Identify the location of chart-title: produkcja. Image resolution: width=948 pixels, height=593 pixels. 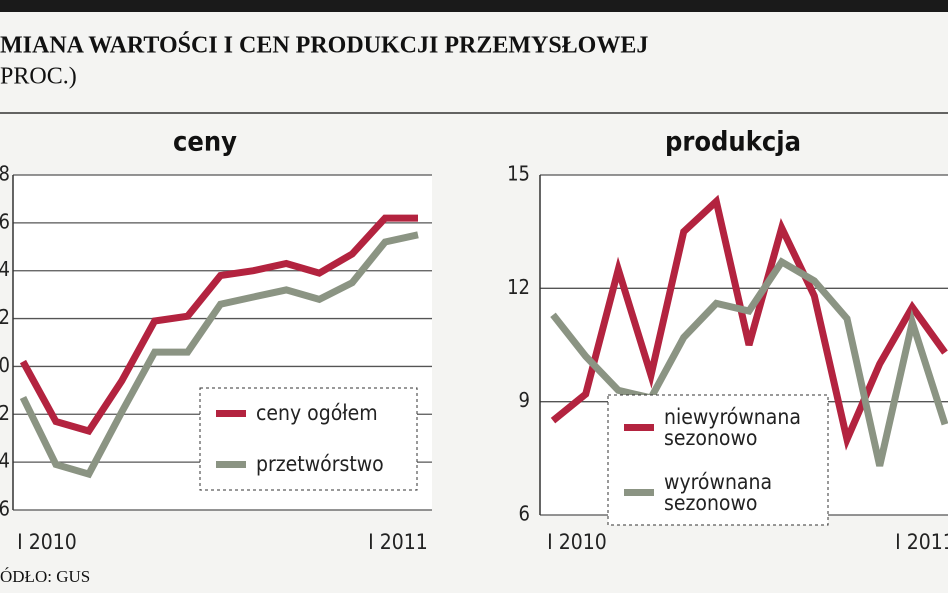
(733, 142).